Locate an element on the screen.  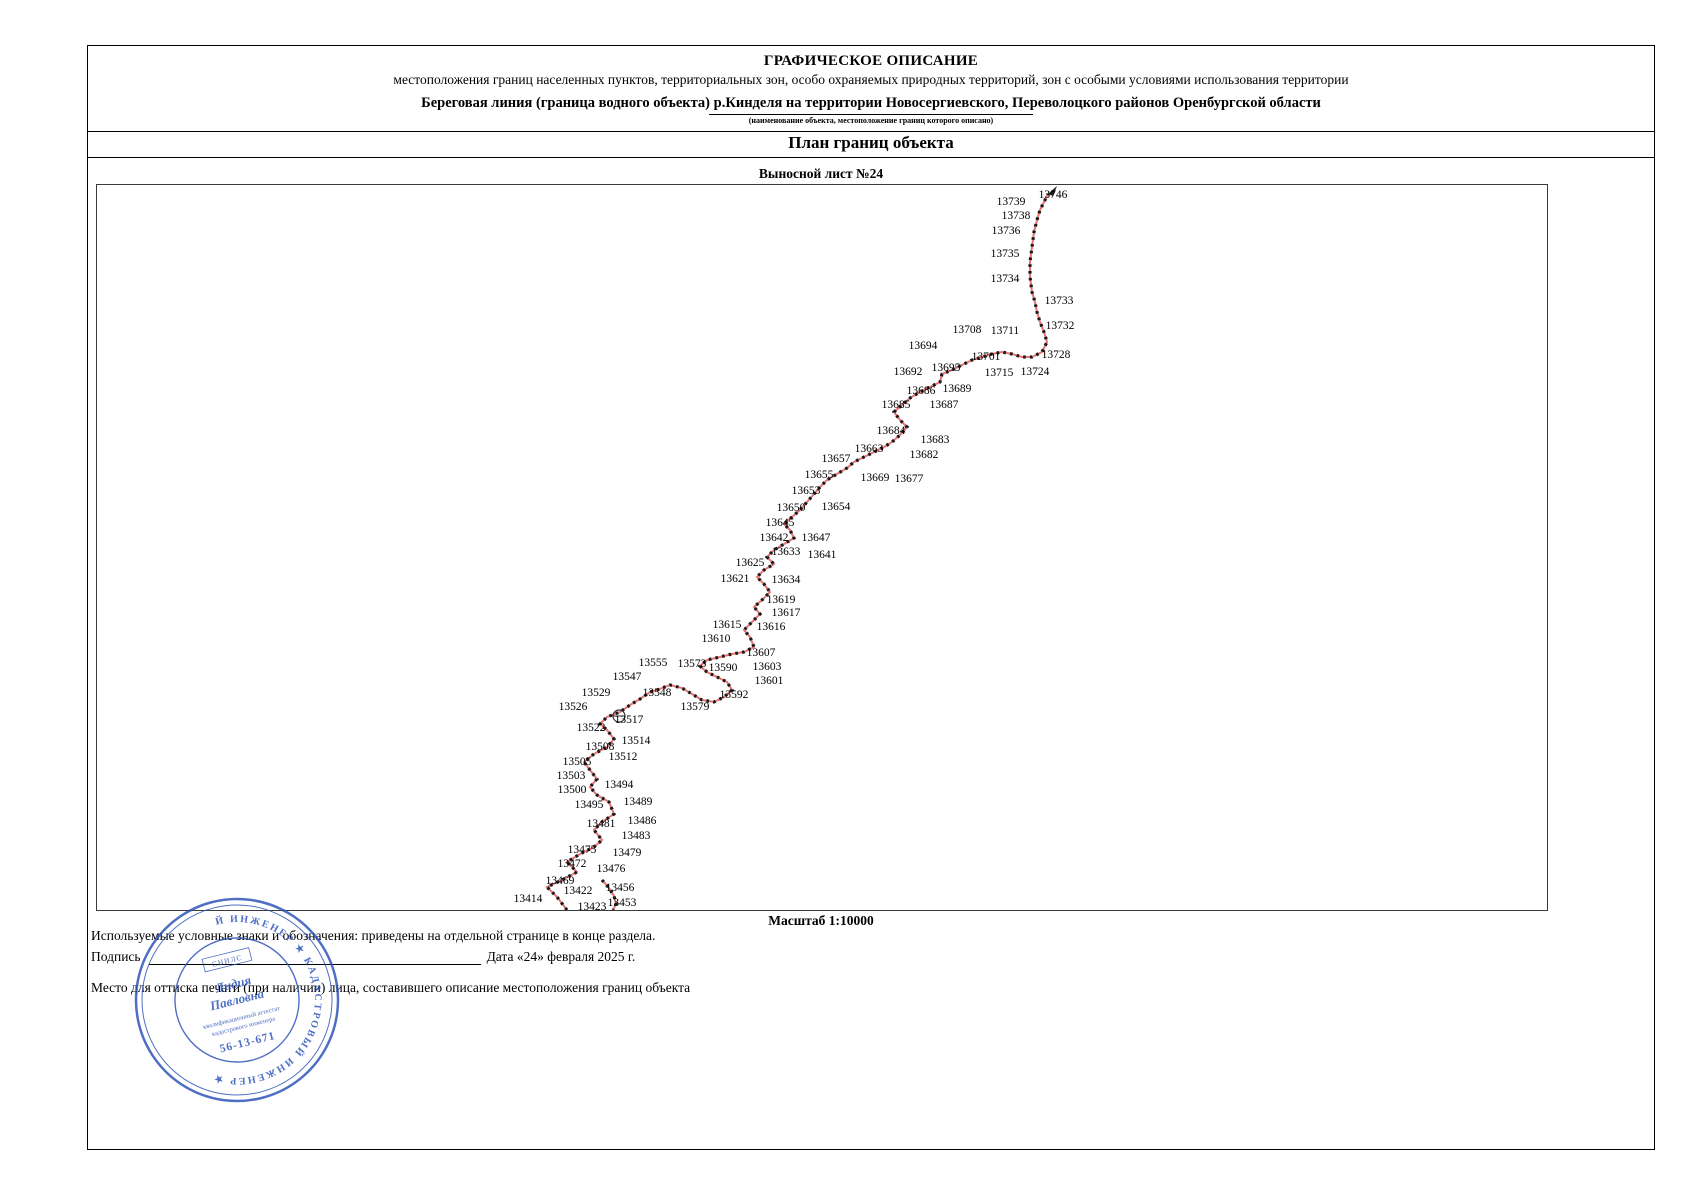
point-label: 13694 is located at coordinates (923, 346).